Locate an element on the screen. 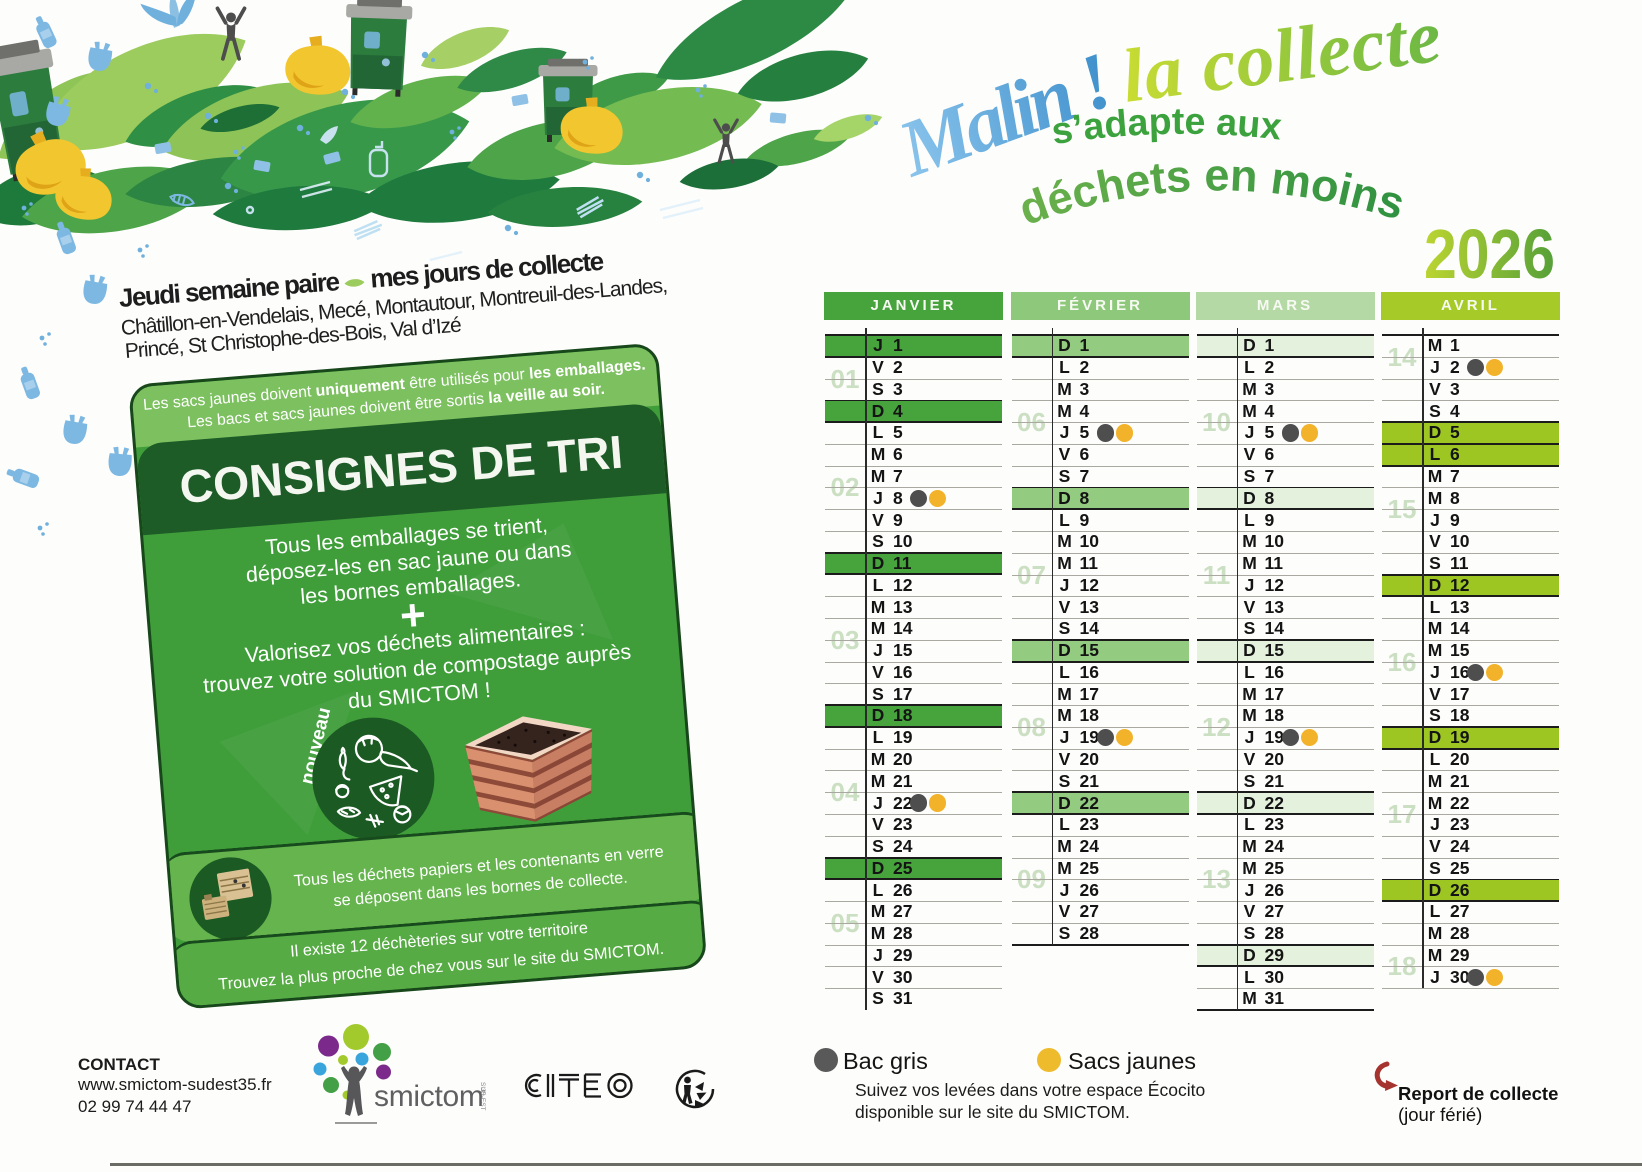 This screenshot has width=1642, height=1172. svg-text: SUD-EST is located at coordinates (482, 1096).